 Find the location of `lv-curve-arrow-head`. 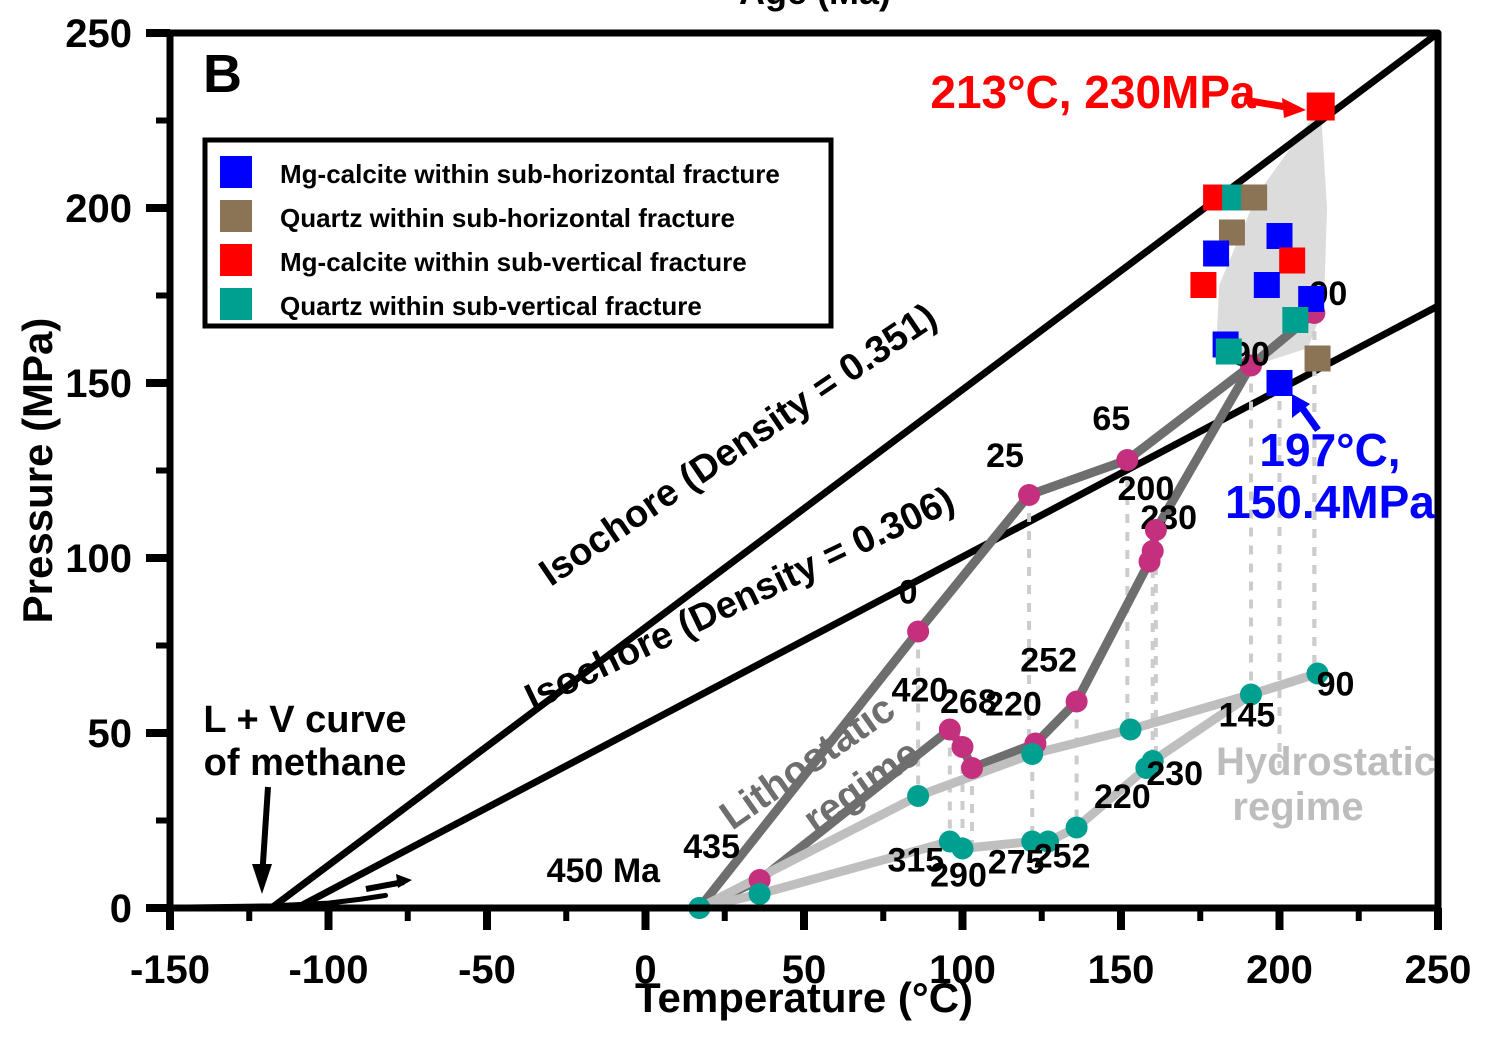

lv-curve-arrow-head is located at coordinates (262, 879).